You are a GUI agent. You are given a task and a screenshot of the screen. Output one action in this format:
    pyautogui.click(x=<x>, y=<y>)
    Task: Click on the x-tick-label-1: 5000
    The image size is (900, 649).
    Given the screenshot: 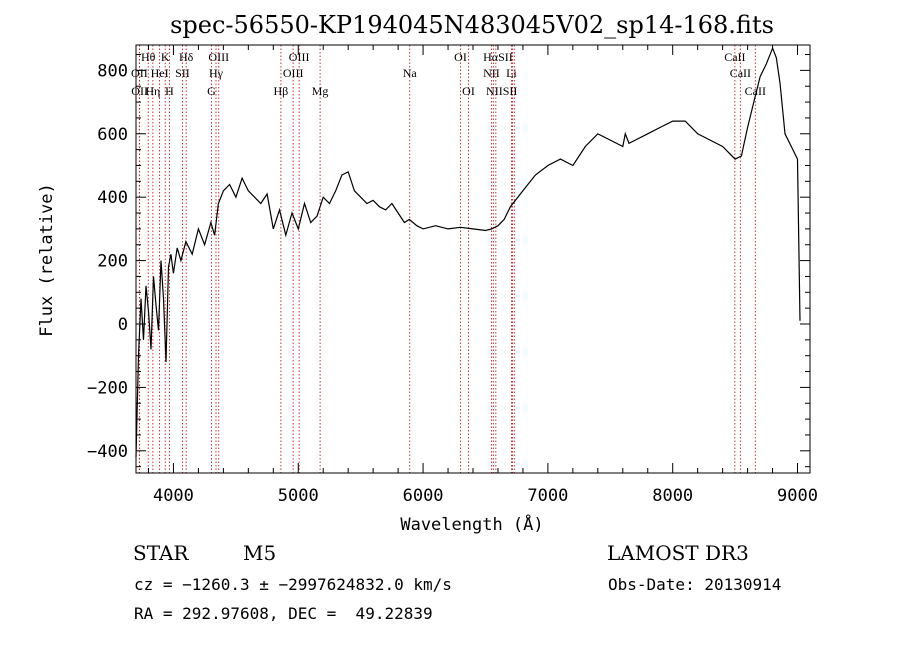 What is the action you would take?
    pyautogui.click(x=298, y=496)
    